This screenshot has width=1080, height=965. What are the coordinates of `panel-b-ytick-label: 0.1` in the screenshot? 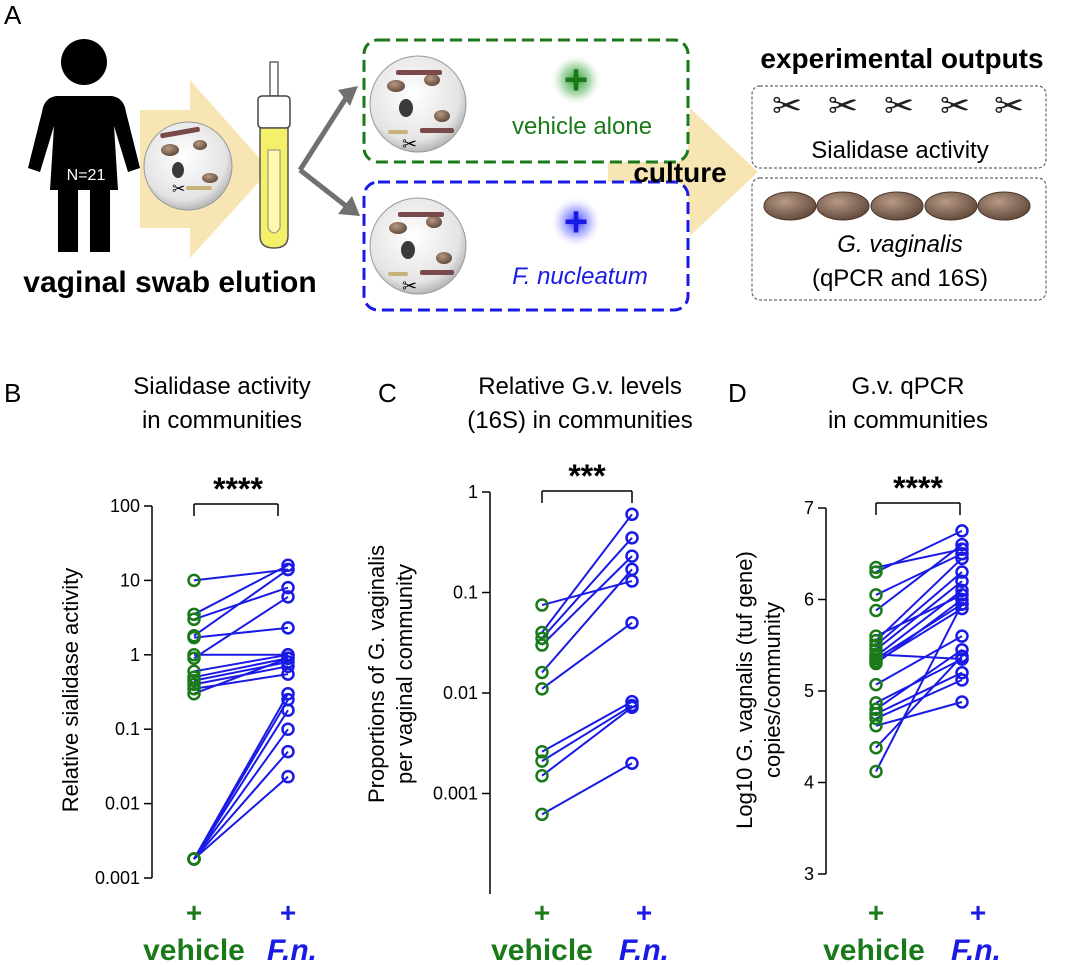 It's located at (127, 729).